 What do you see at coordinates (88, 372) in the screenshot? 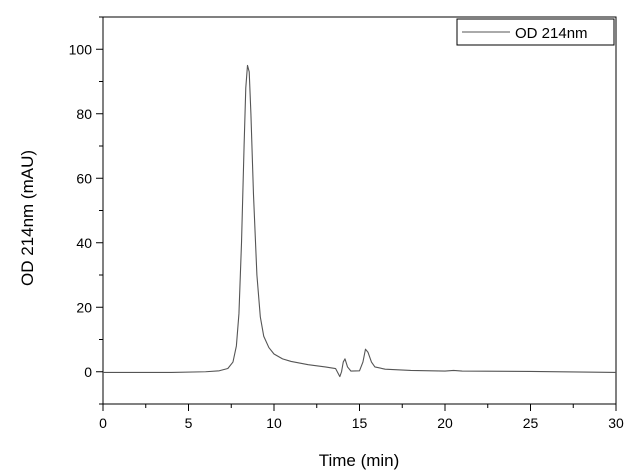
I see `y-tick-label: 0` at bounding box center [88, 372].